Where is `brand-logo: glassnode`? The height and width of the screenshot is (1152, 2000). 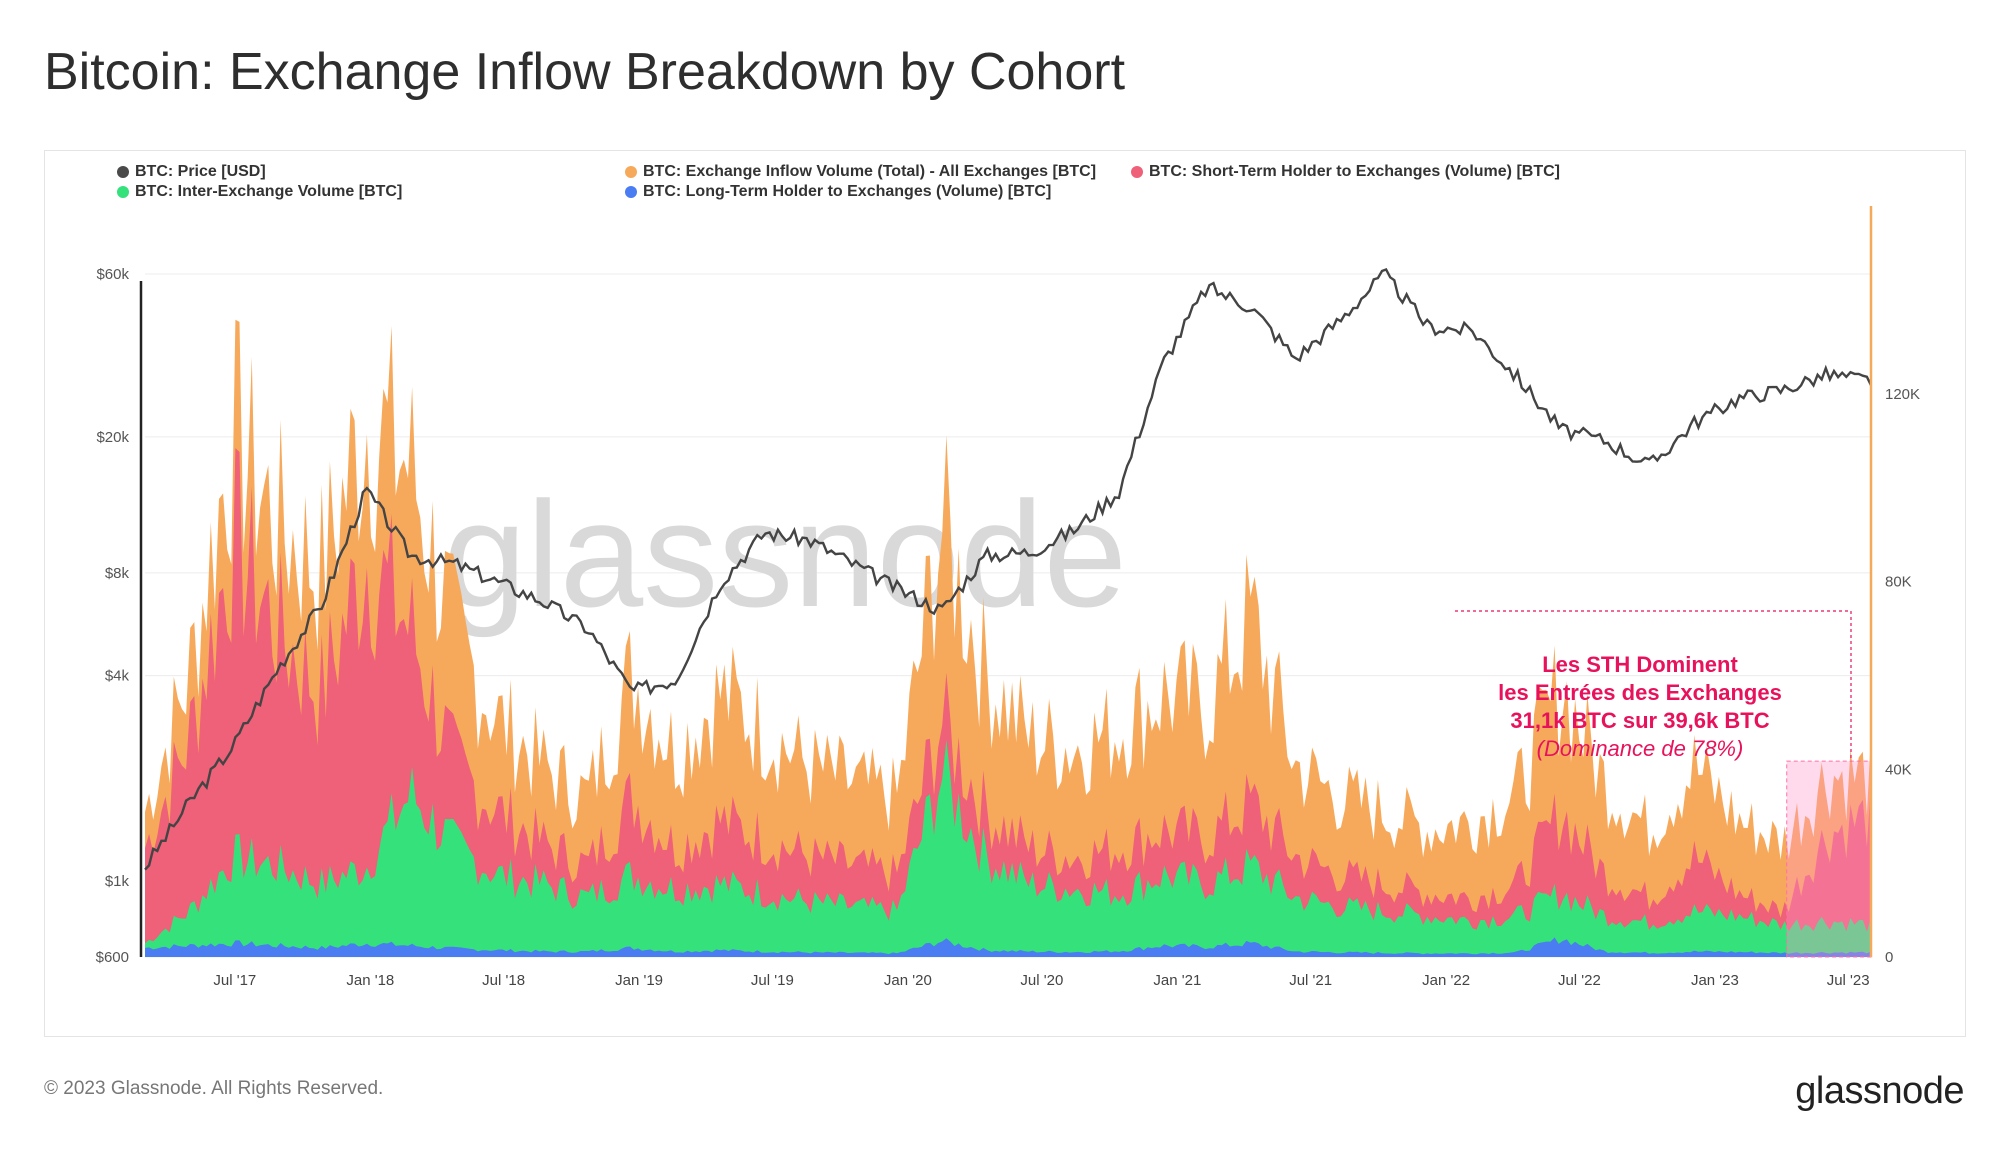 brand-logo: glassnode is located at coordinates (1879, 1091).